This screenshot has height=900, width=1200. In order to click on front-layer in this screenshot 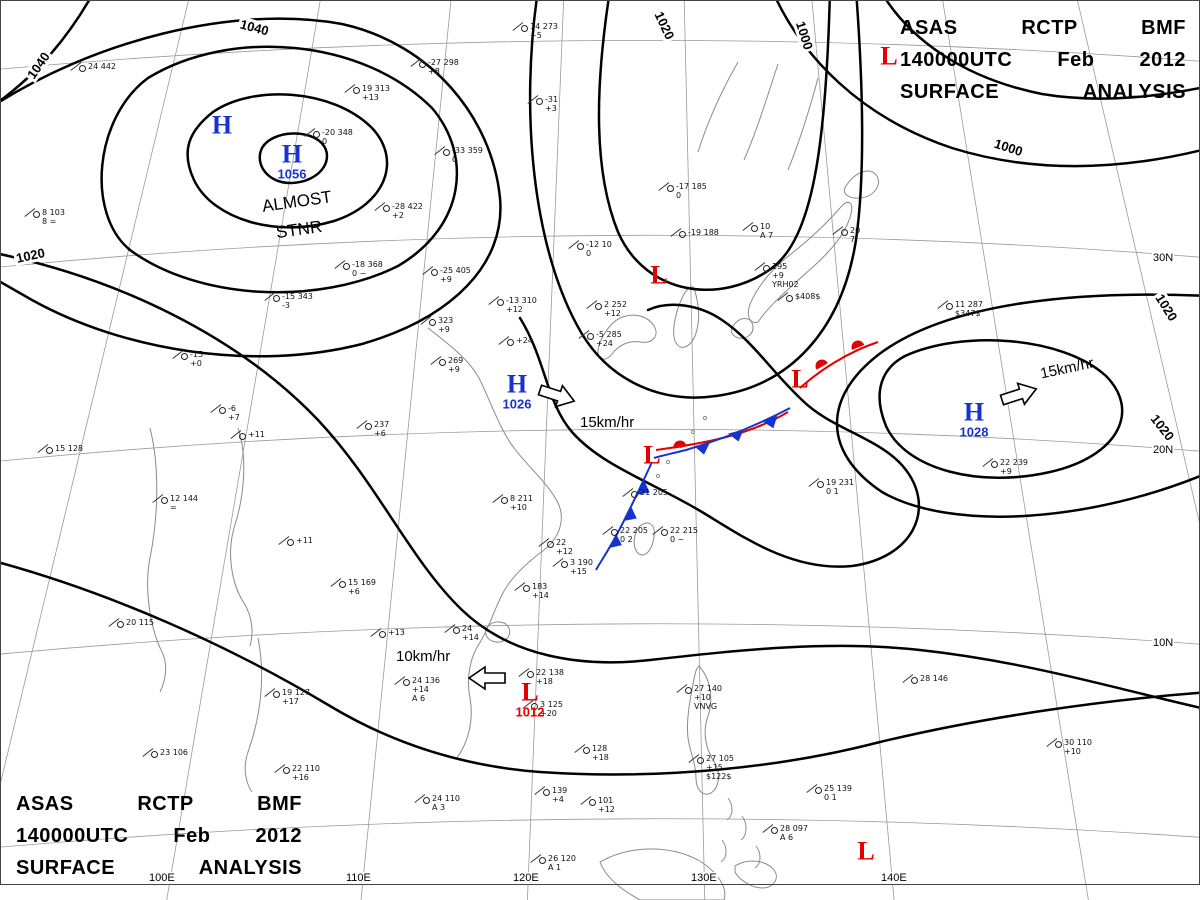, I will do `click(737, 455)`.